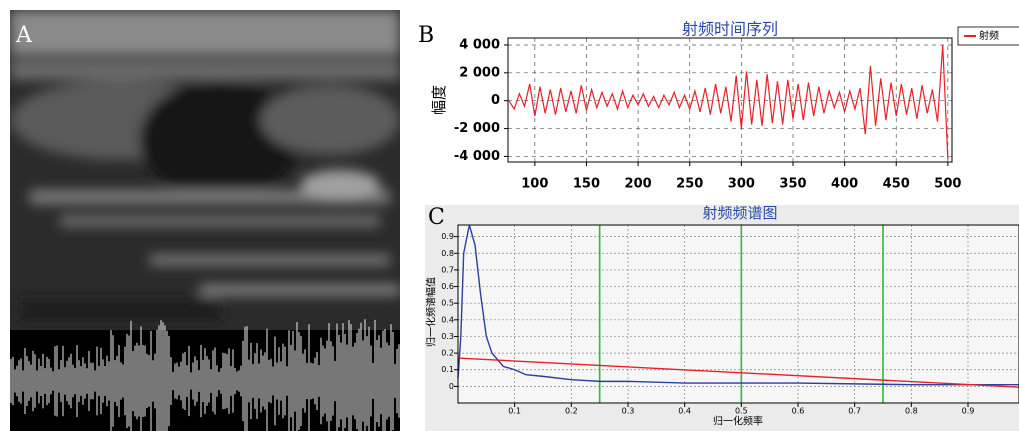 This screenshot has width=1019, height=431. Describe the element at coordinates (798, 411) in the screenshot. I see `x-tick-label: 0.6` at that location.